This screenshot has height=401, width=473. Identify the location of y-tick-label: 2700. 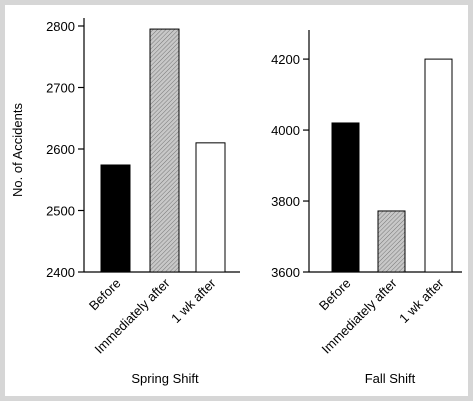
(60, 87).